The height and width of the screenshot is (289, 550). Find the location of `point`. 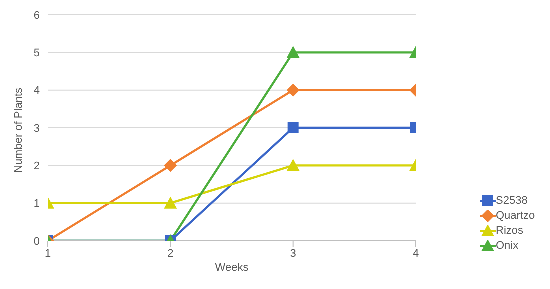

point is located at coordinates (293, 52).